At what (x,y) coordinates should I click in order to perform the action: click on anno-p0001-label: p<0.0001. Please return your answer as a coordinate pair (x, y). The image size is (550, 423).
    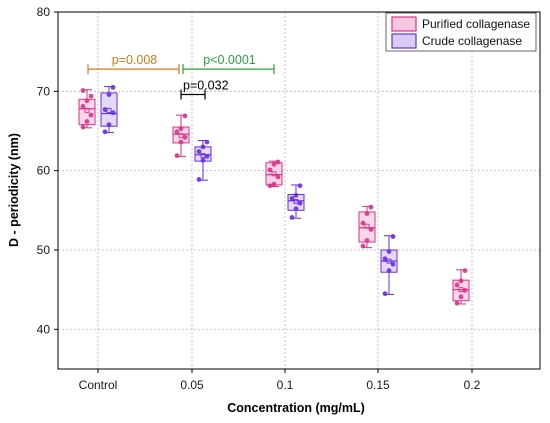
    Looking at the image, I should click on (229, 60).